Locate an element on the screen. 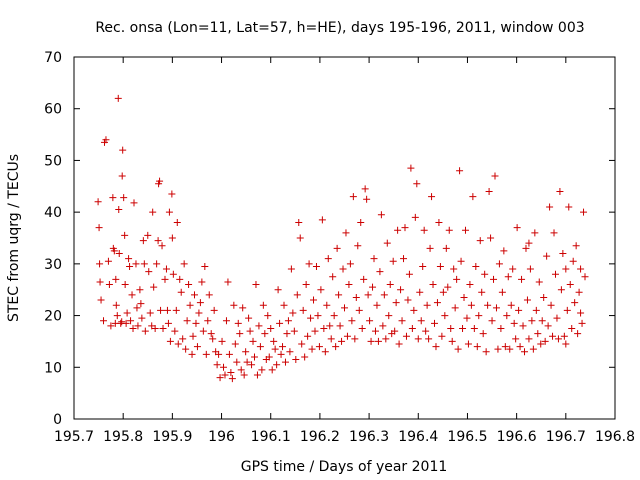 The height and width of the screenshot is (480, 640). y-tick-label: 0 is located at coordinates (57, 420).